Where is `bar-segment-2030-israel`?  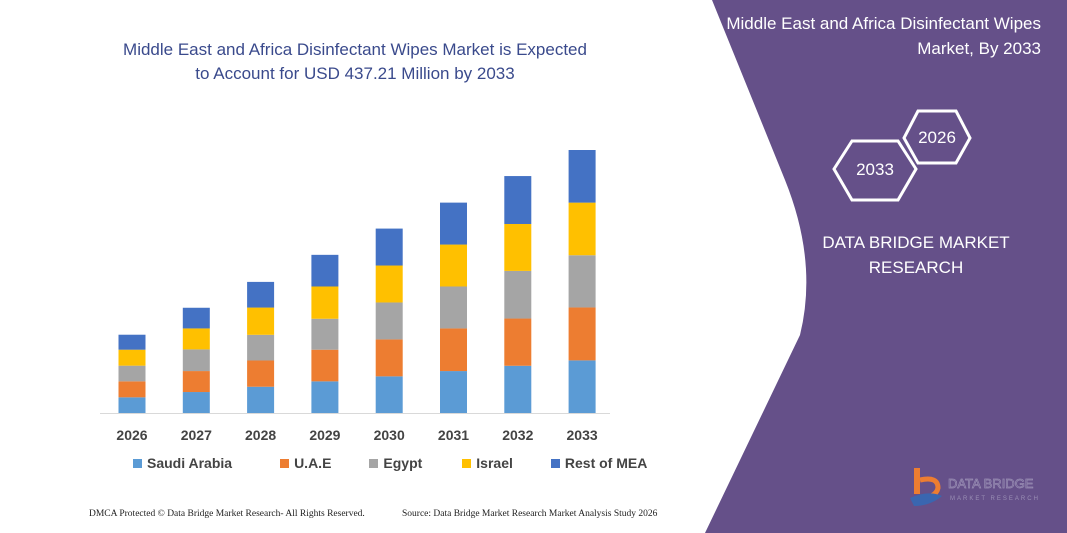
bar-segment-2030-israel is located at coordinates (389, 284).